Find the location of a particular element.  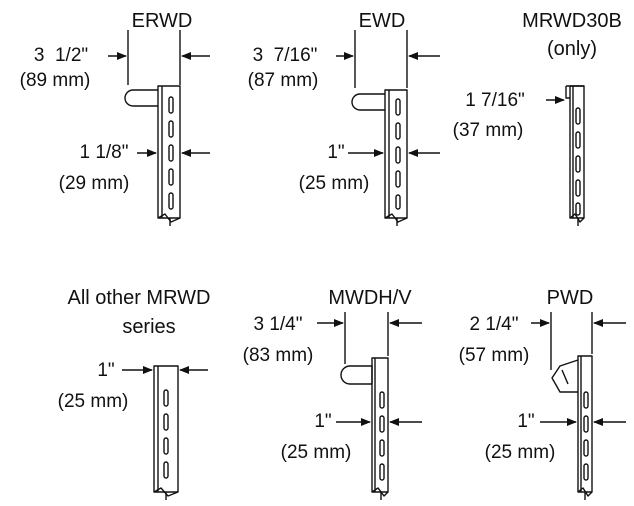

erwd-gap-inch: 1 1/8" is located at coordinates (103, 152).